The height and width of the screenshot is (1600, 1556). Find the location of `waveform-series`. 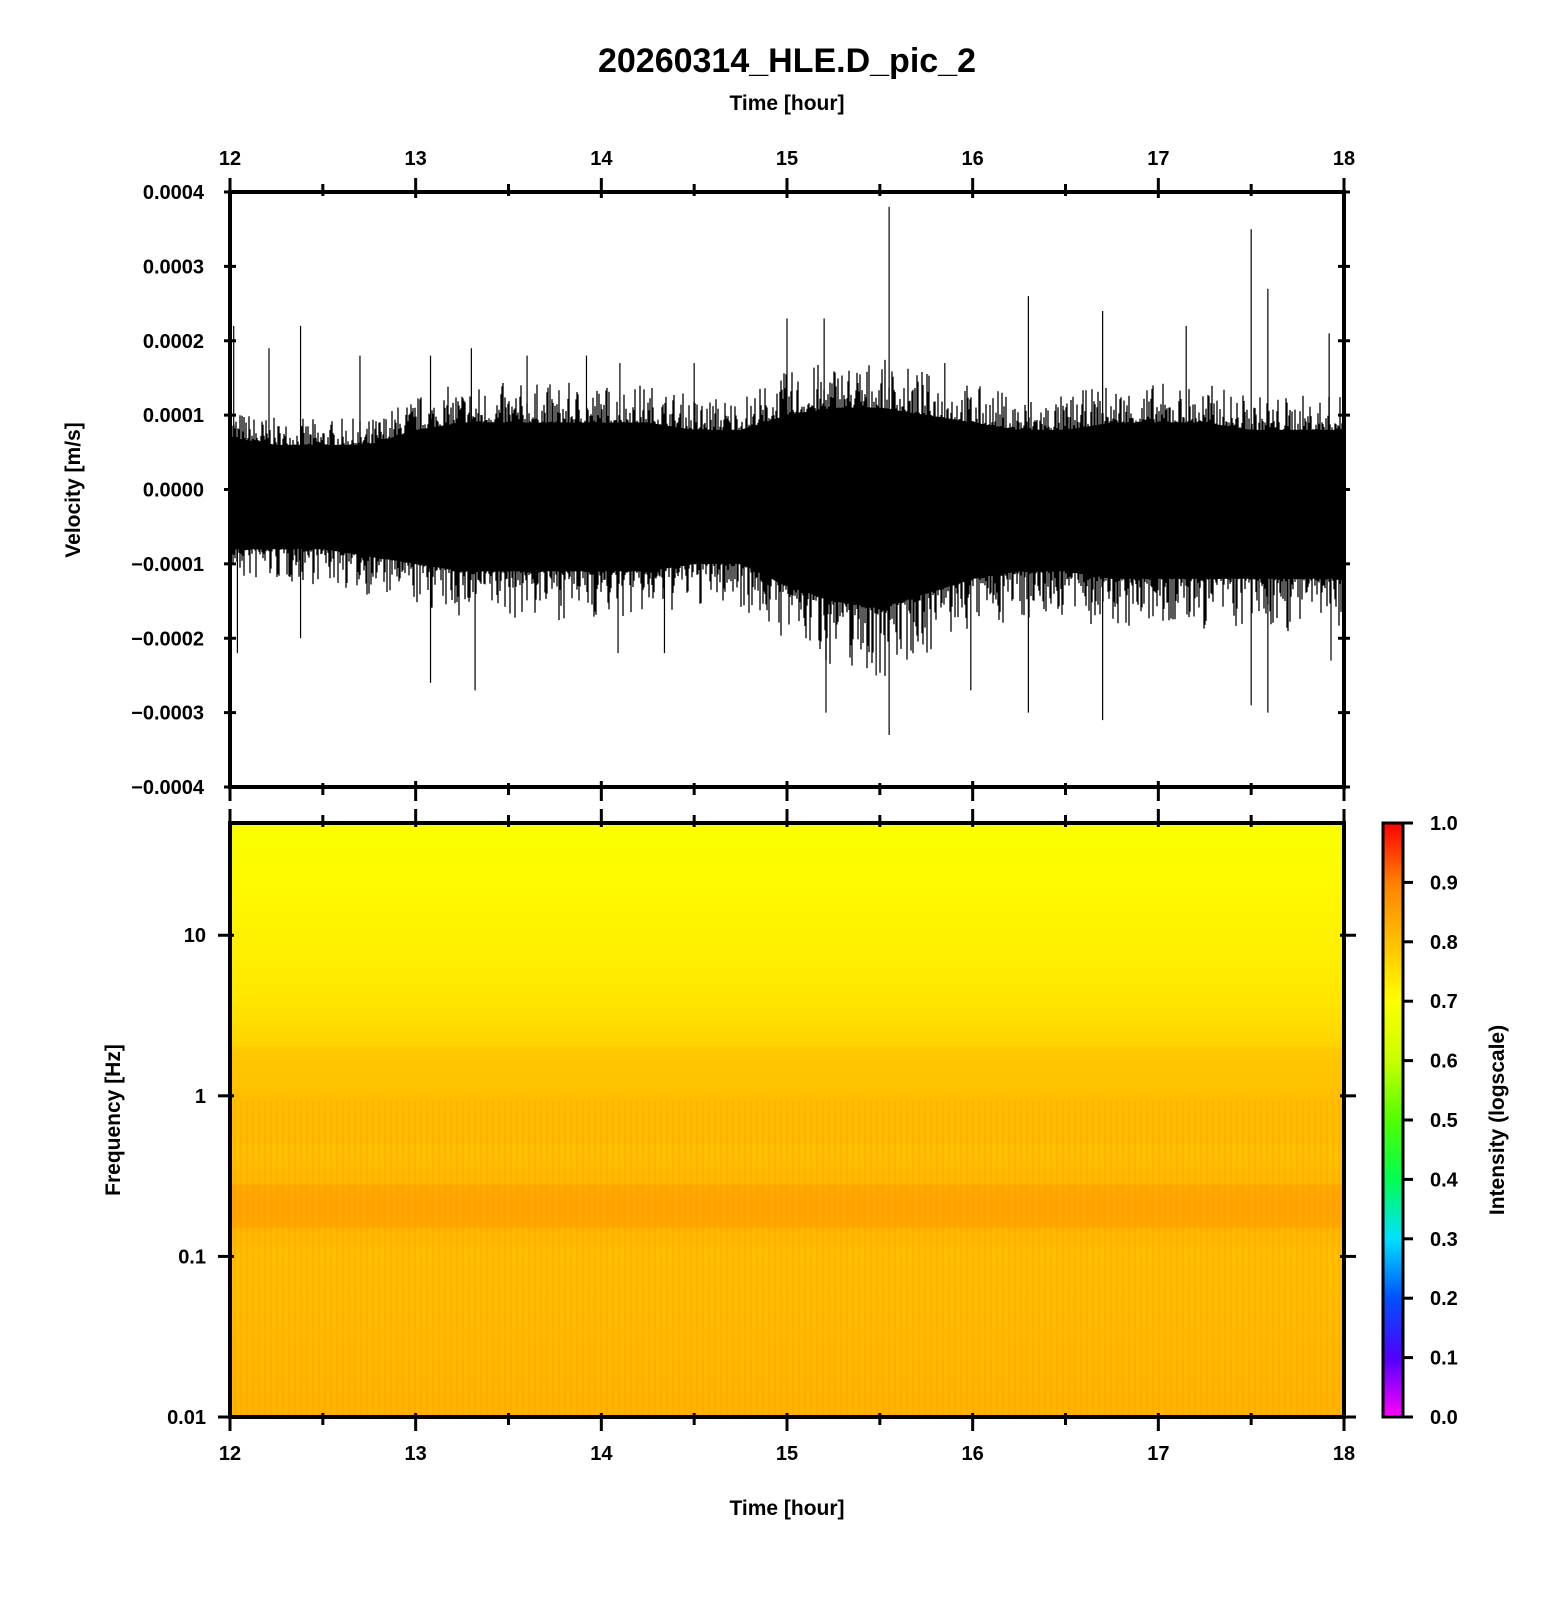

waveform-series is located at coordinates (787, 517).